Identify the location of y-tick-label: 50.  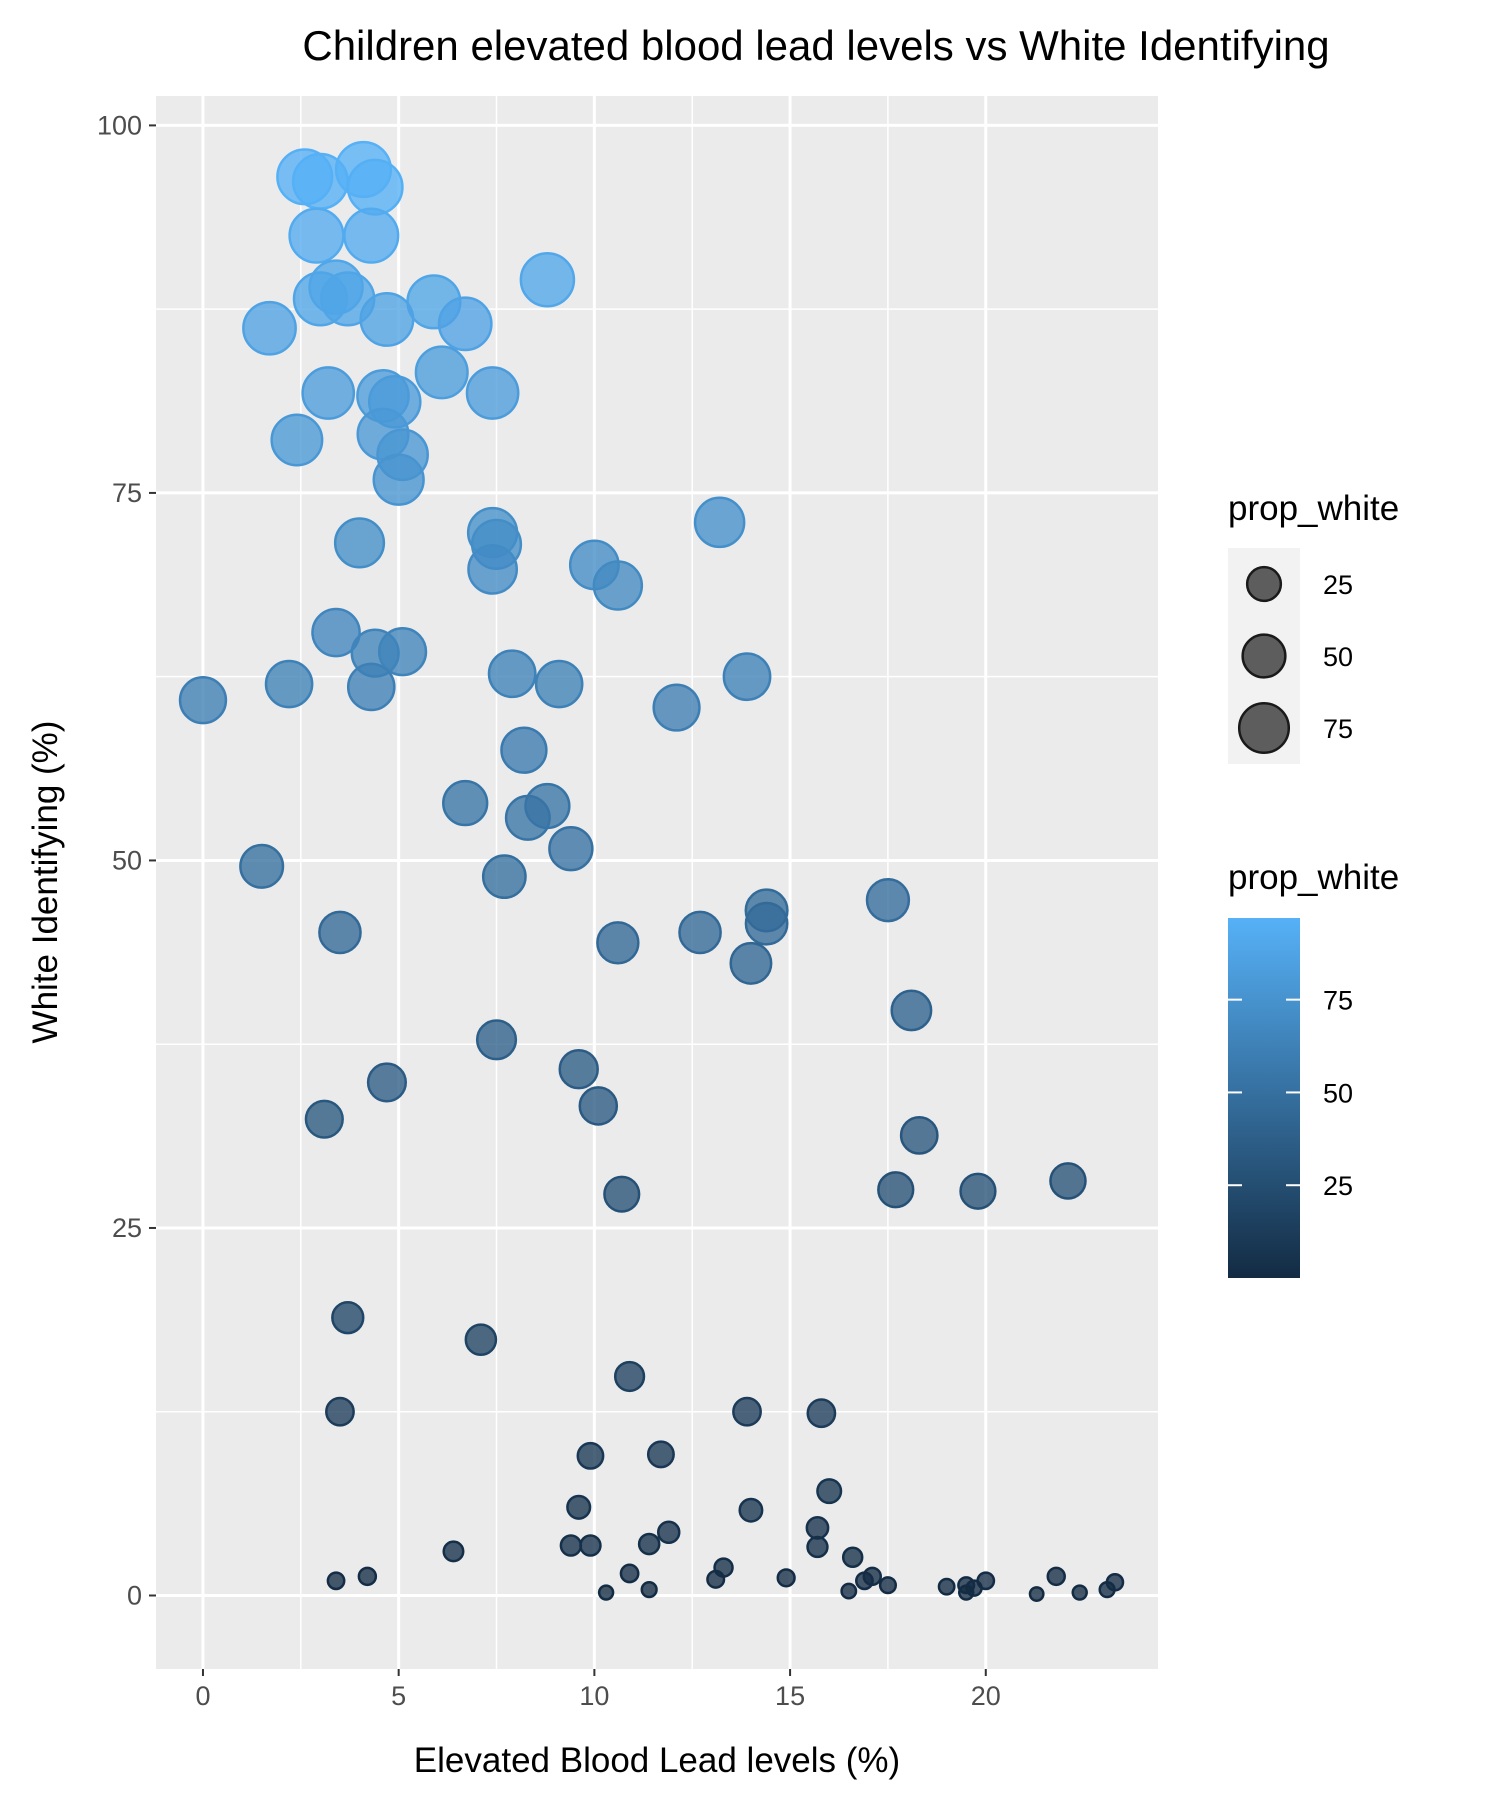
(127, 860).